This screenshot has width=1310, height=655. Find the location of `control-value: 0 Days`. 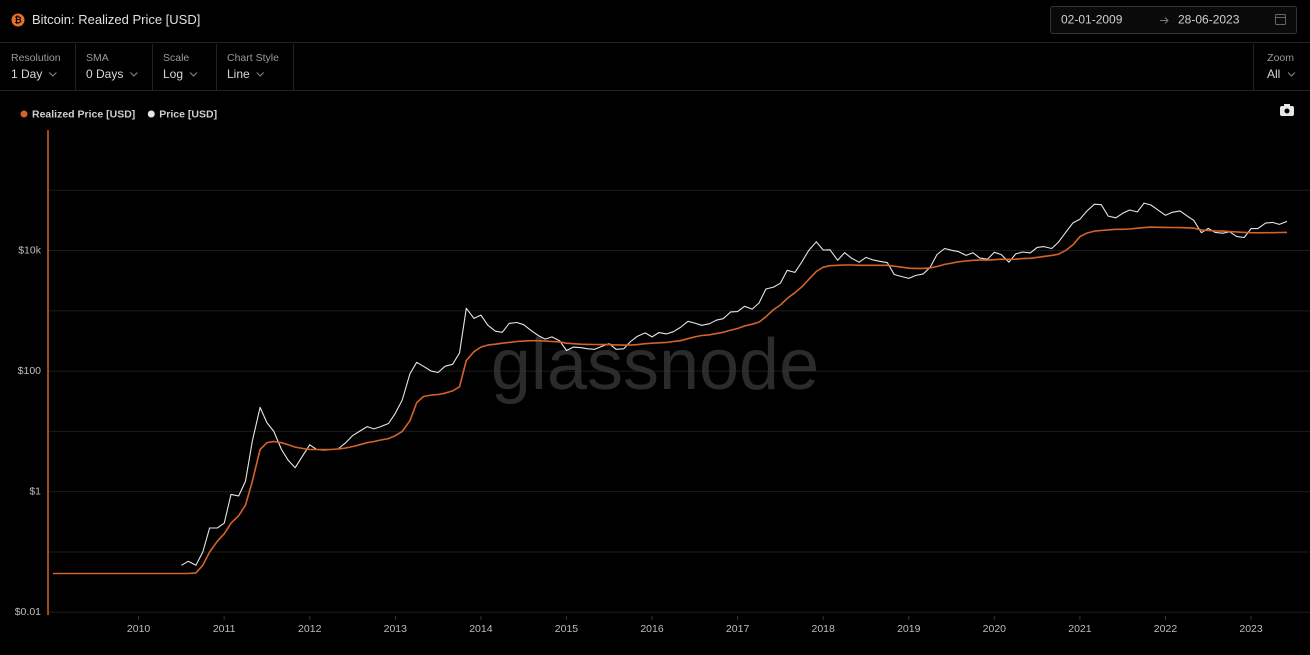

control-value: 0 Days is located at coordinates (104, 74).